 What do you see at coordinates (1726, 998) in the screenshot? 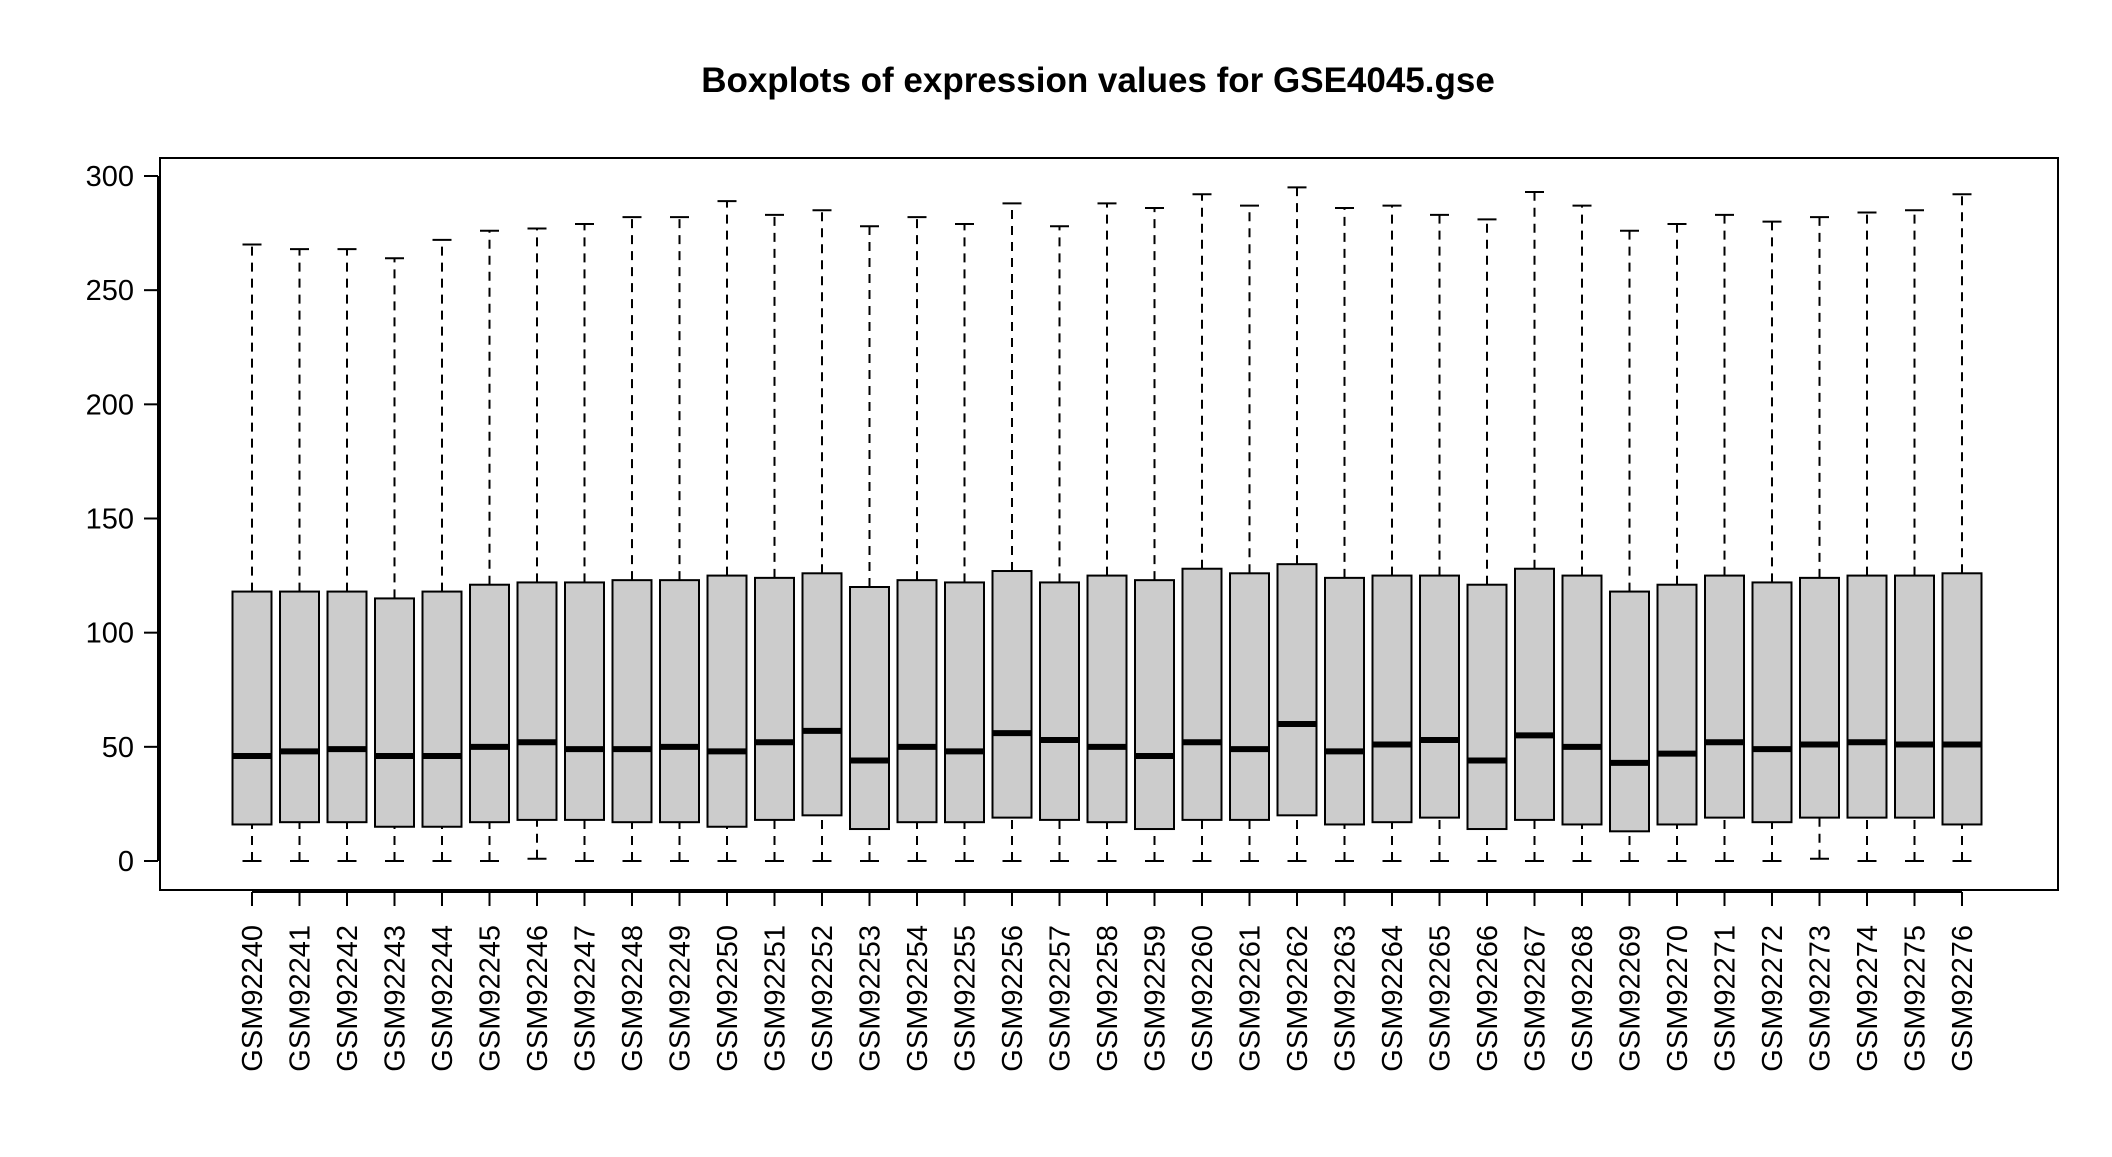
I see `x-tick-label: GSM92271` at bounding box center [1726, 998].